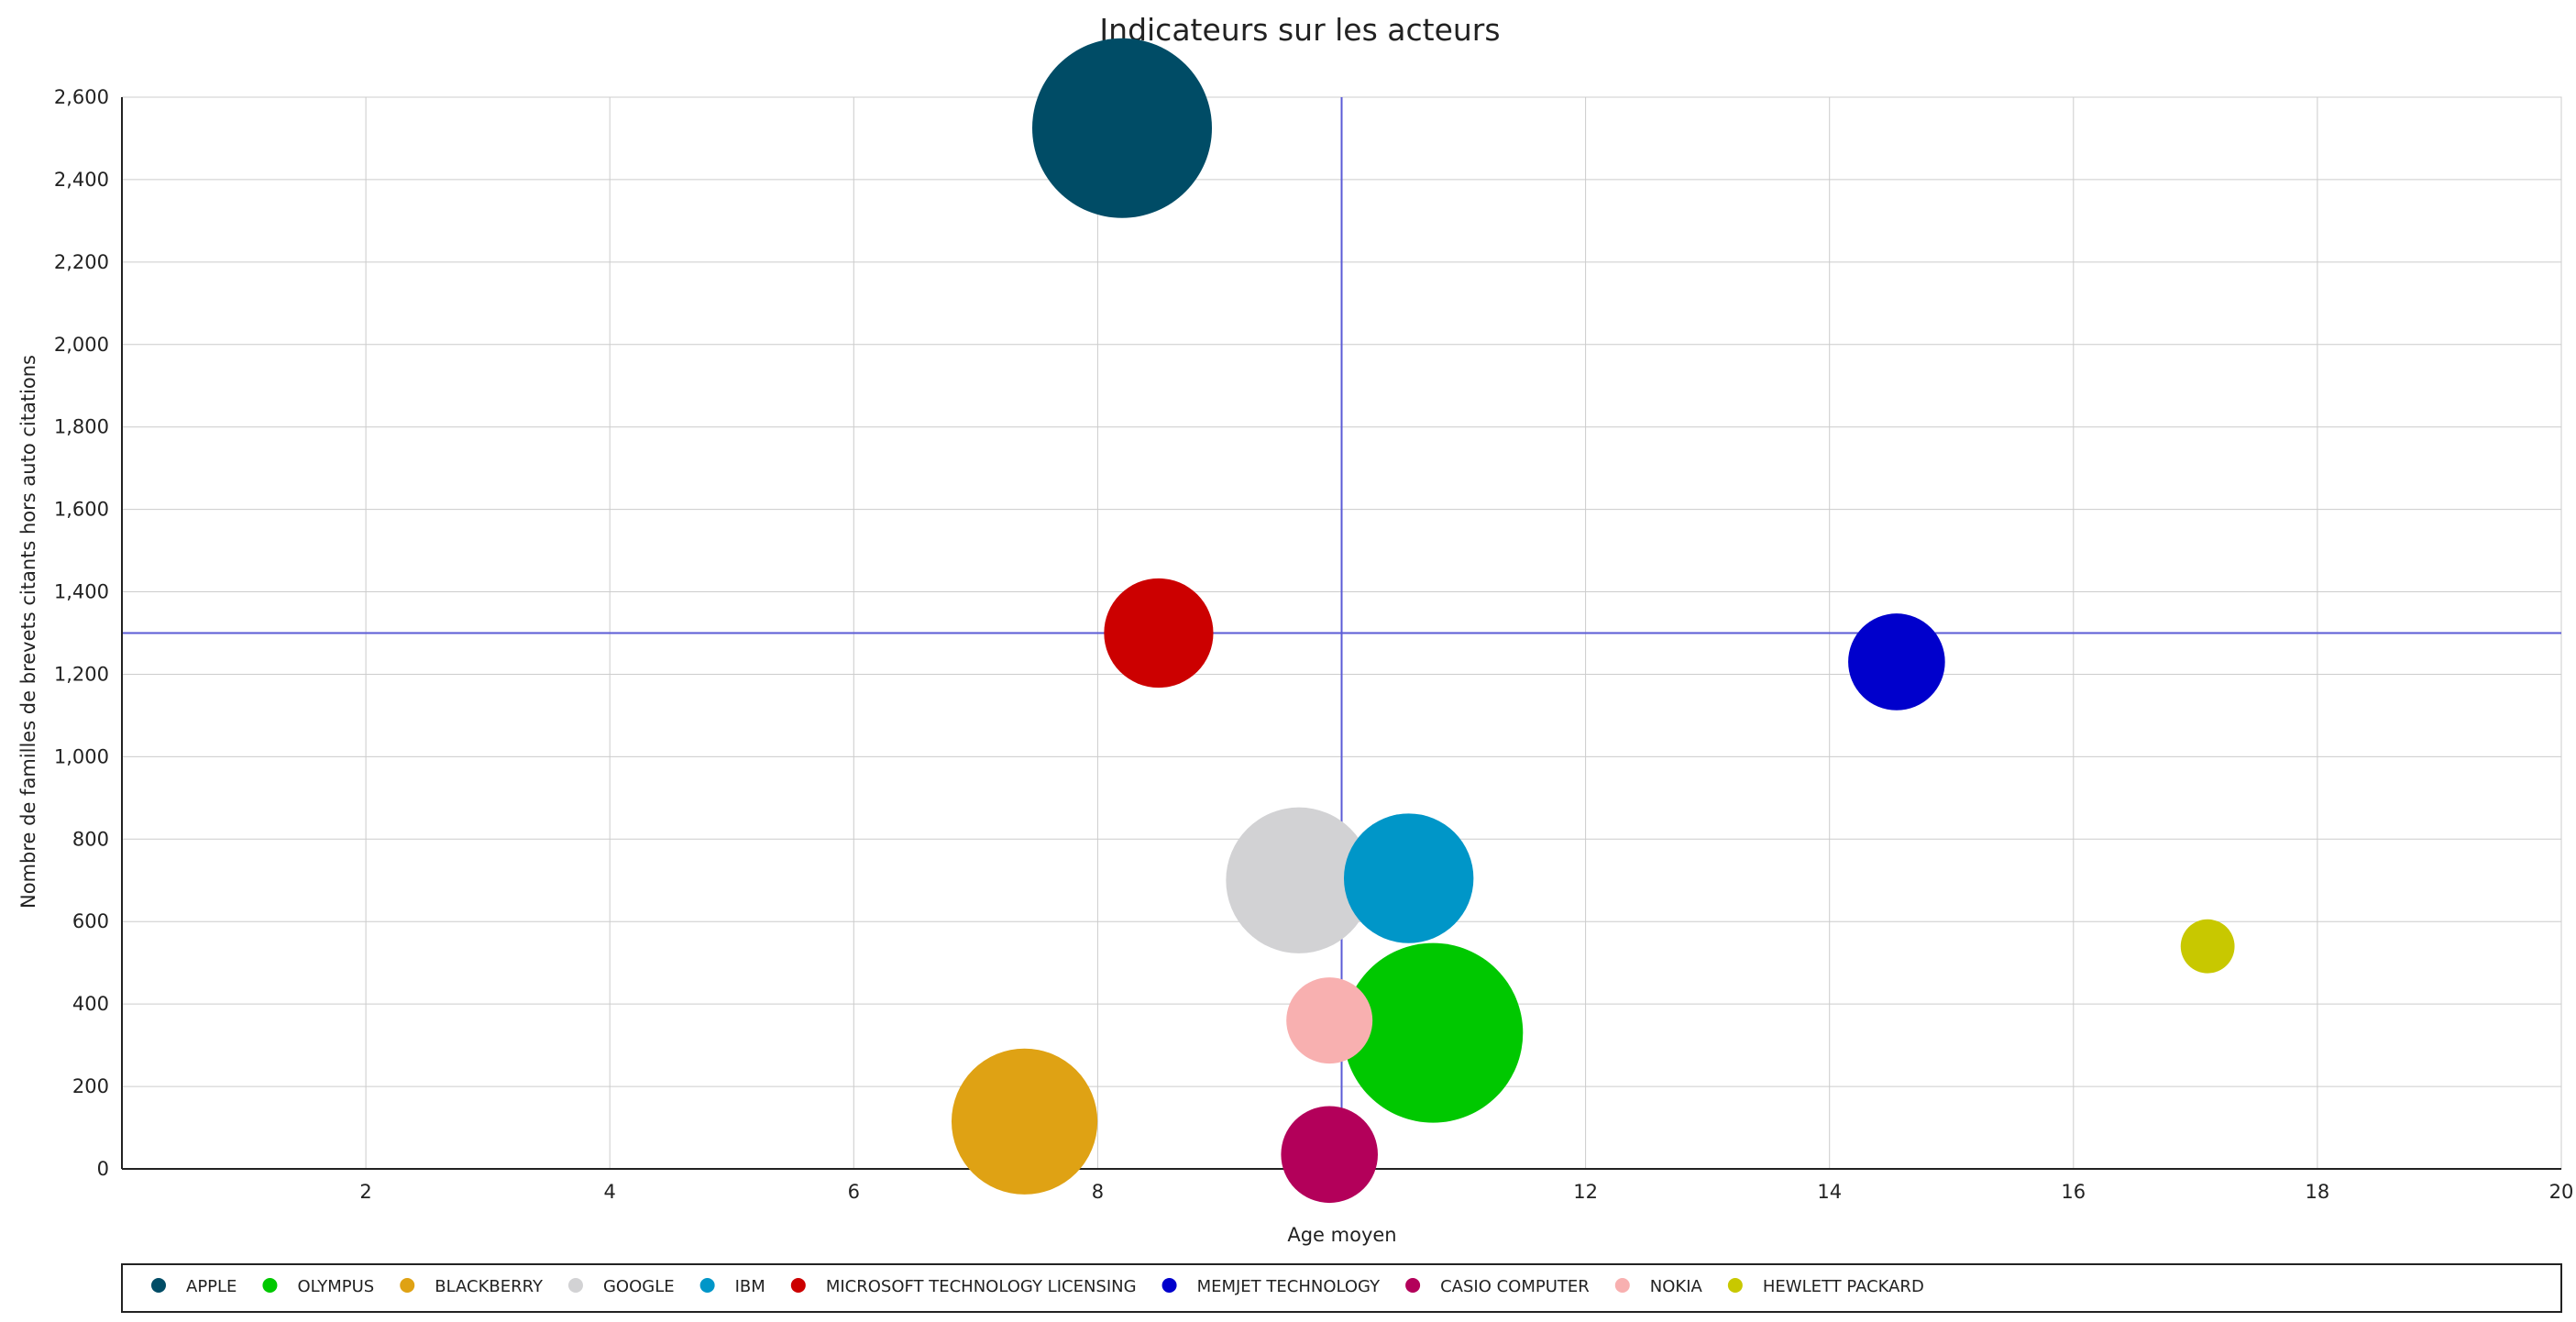  I want to click on legend-label-google: GOOGLE, so click(639, 1286).